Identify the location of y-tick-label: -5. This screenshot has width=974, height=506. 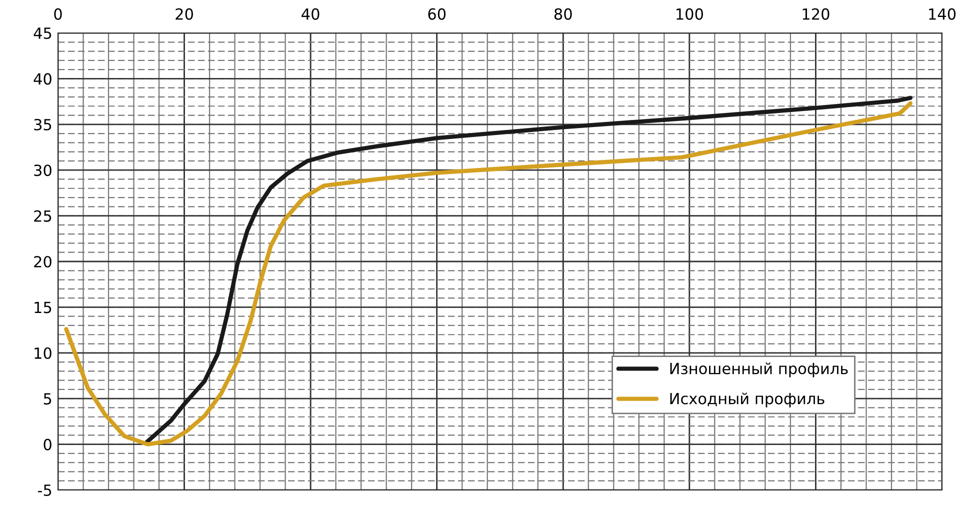
(45, 490).